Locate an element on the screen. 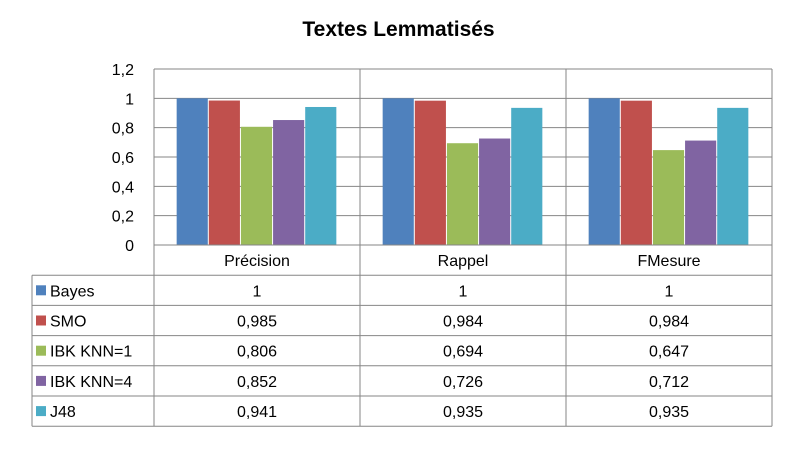 This screenshot has height=454, width=797. legend-label: IBK KNN=1 is located at coordinates (91, 352).